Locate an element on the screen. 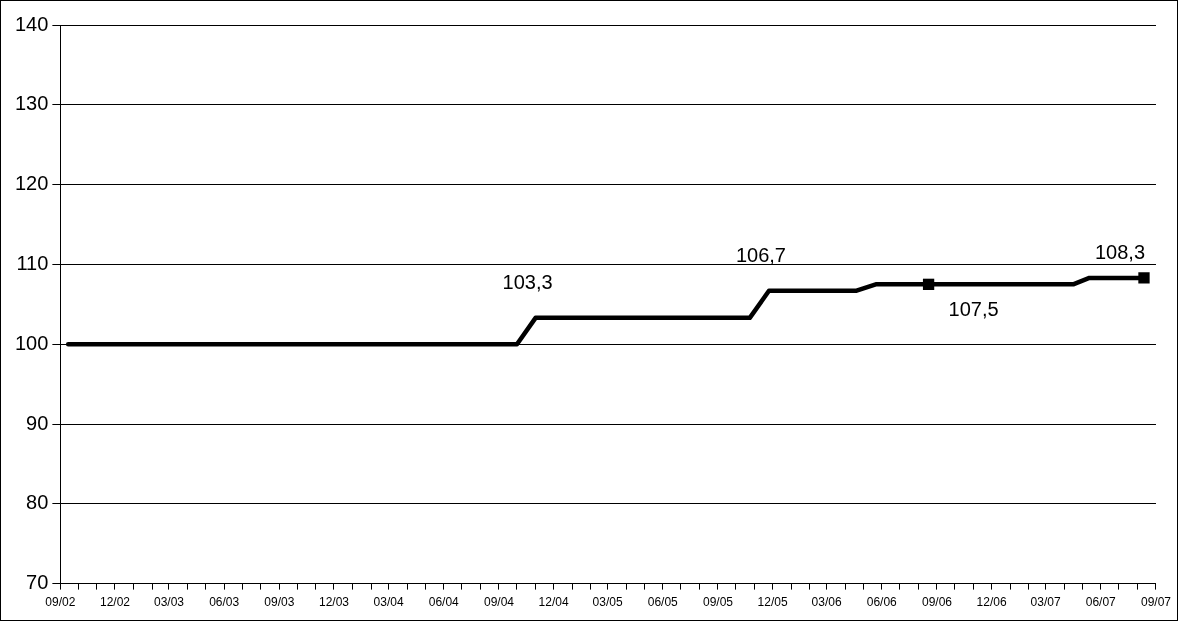  data-label: 107,5 is located at coordinates (973, 308).